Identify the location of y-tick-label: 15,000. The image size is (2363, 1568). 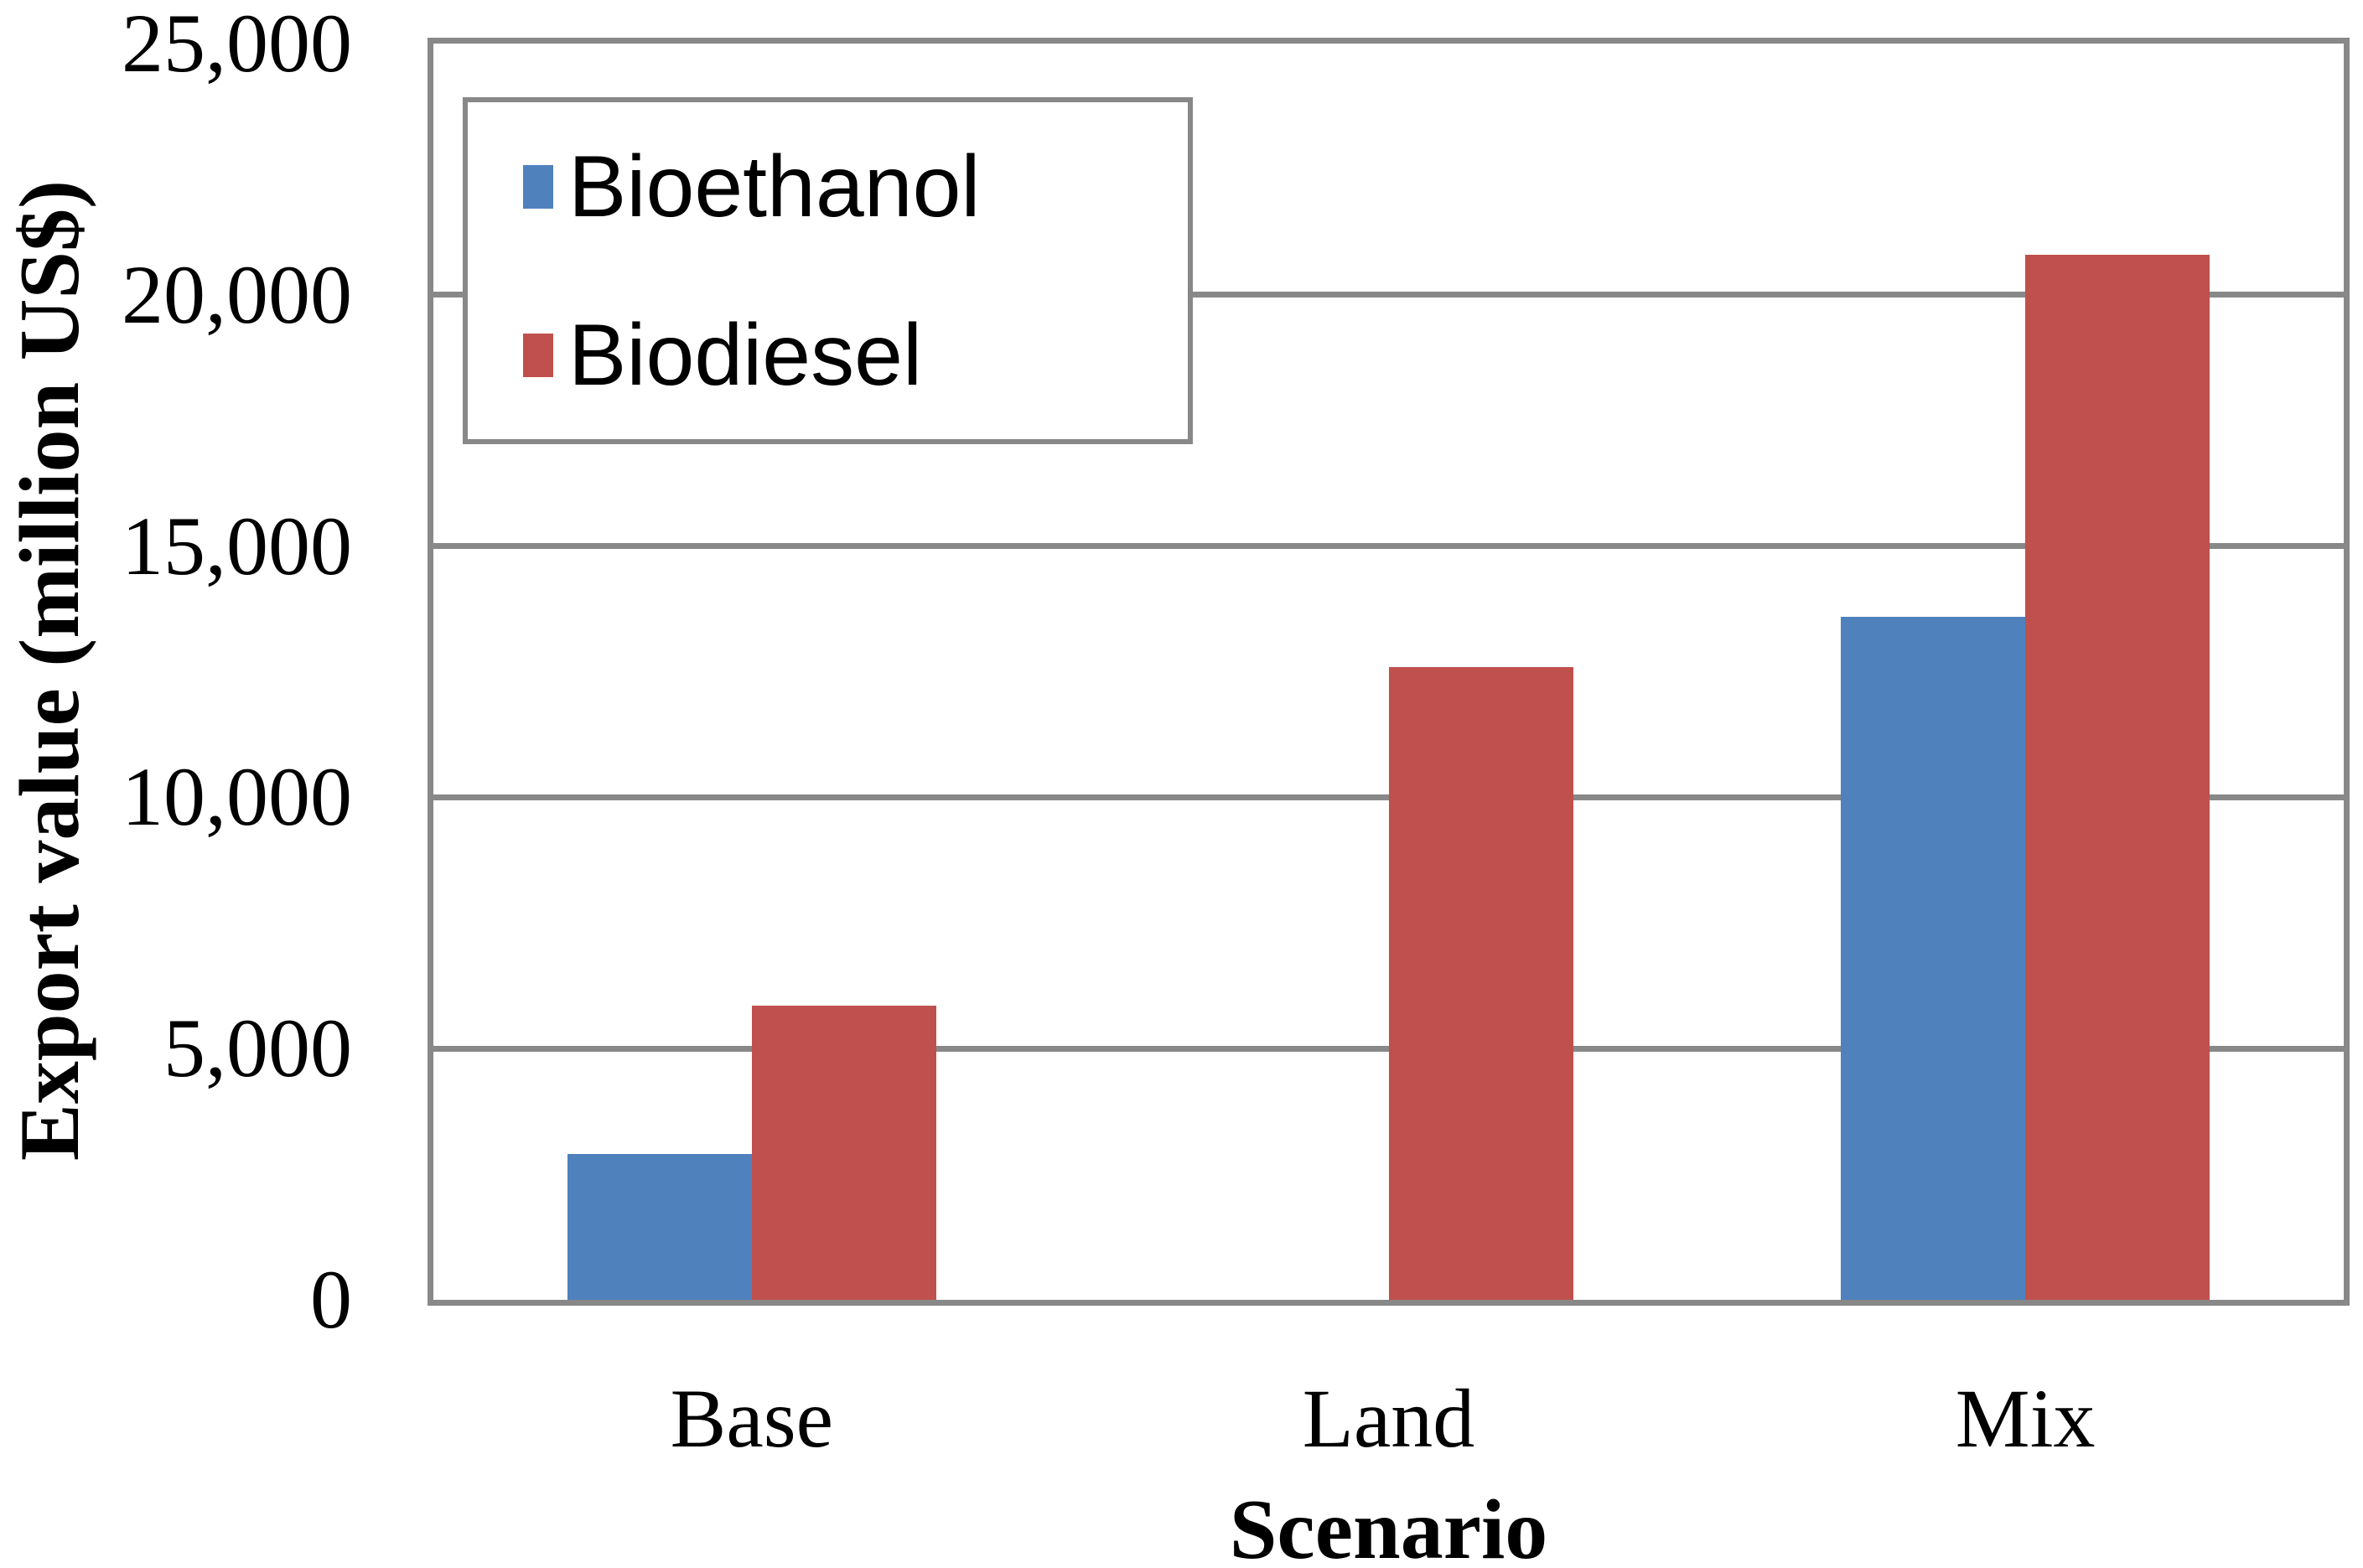
(237, 546).